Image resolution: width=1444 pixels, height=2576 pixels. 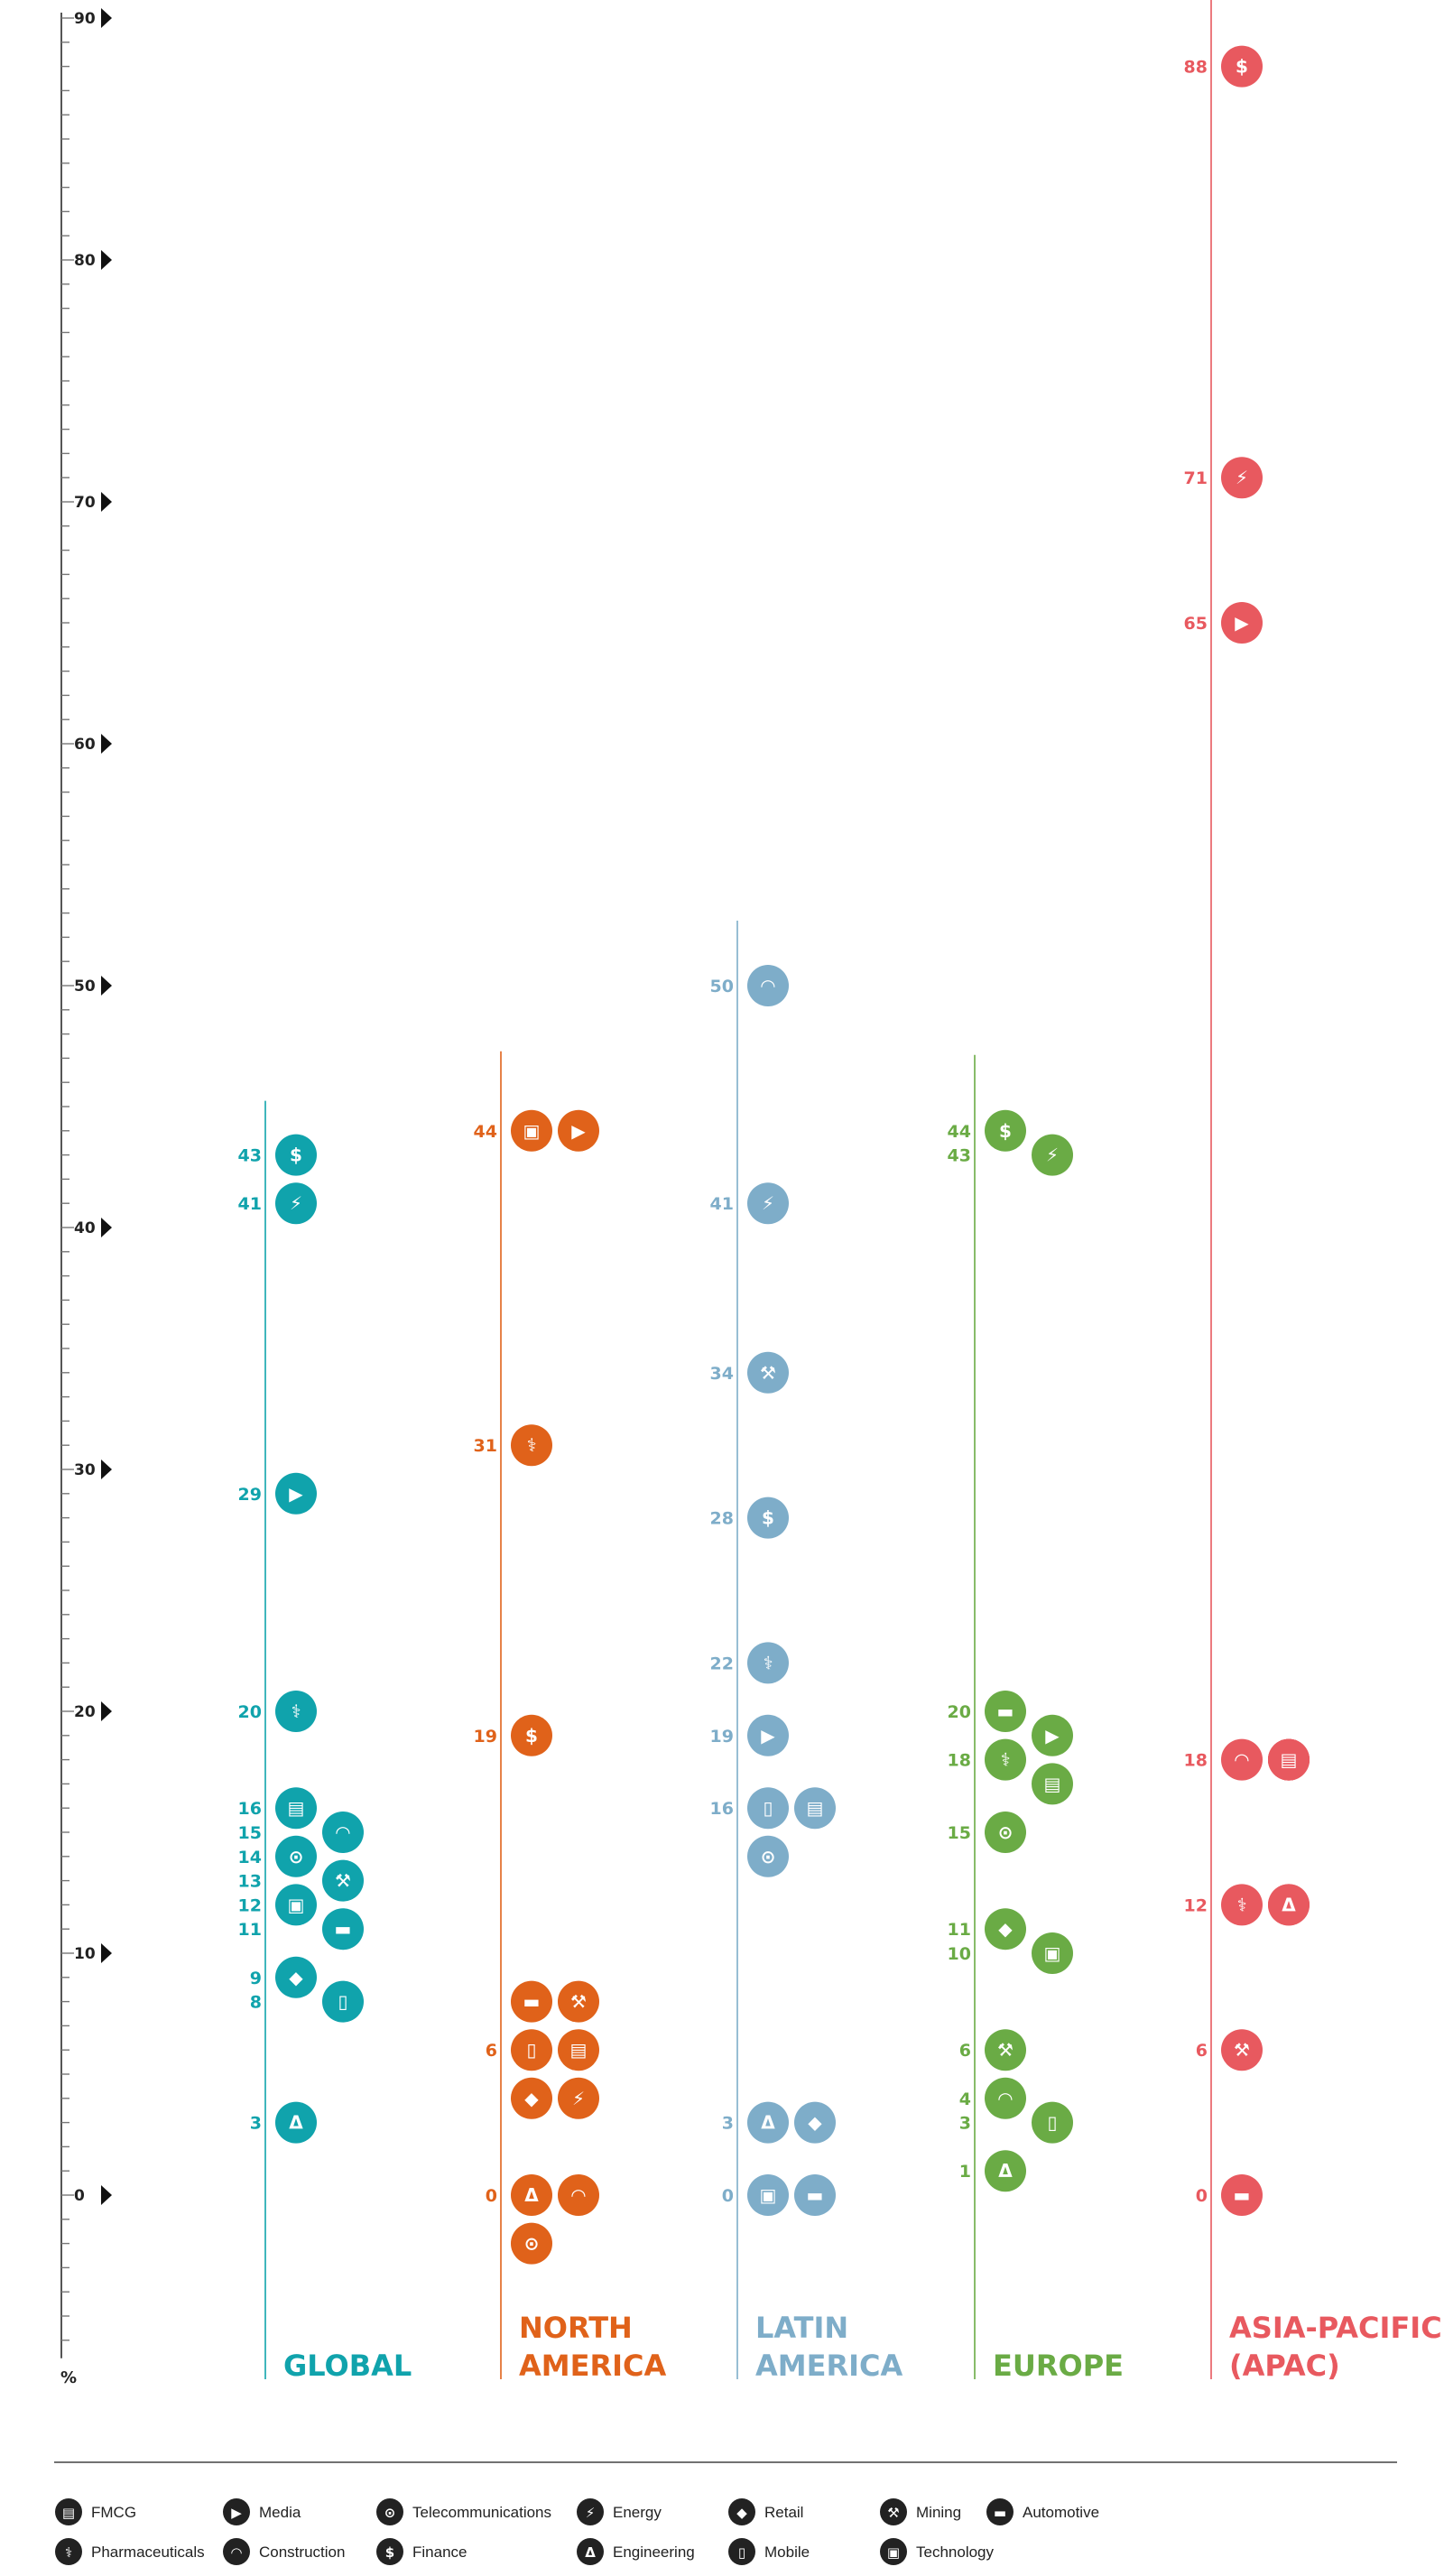 I want to click on marker-fmcg, so click(x=1289, y=1759).